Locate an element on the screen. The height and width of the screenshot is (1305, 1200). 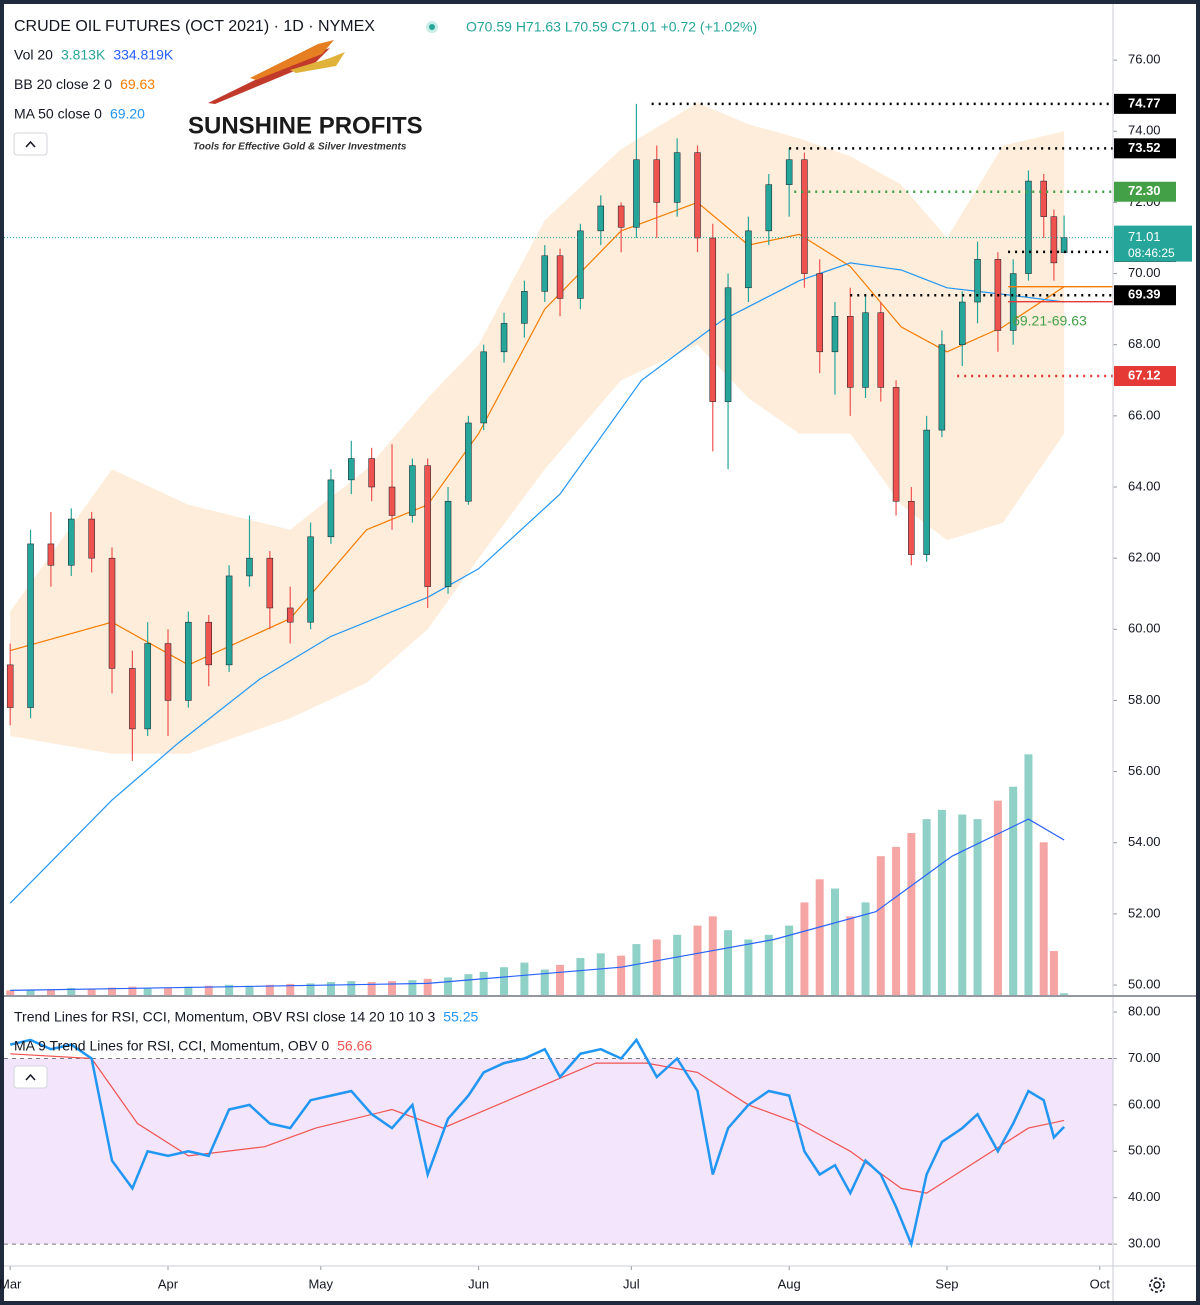
y-tick-label: 66.00 is located at coordinates (1144, 414).